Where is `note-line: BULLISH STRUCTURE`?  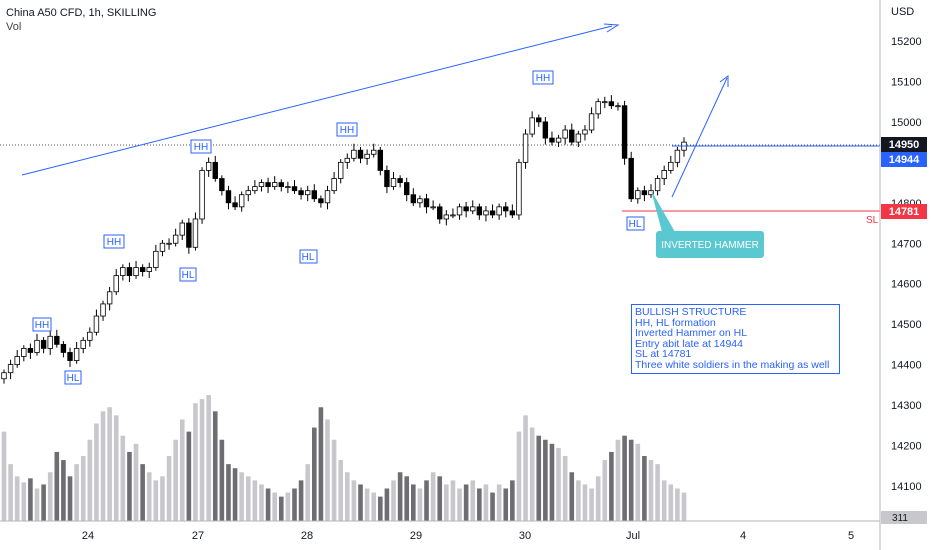
note-line: BULLISH STRUCTURE is located at coordinates (691, 312).